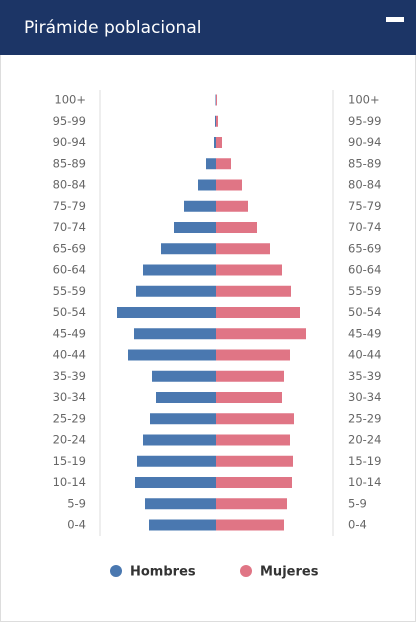 The image size is (416, 622). Describe the element at coordinates (163, 572) in the screenshot. I see `legend-label: Hombres` at that location.